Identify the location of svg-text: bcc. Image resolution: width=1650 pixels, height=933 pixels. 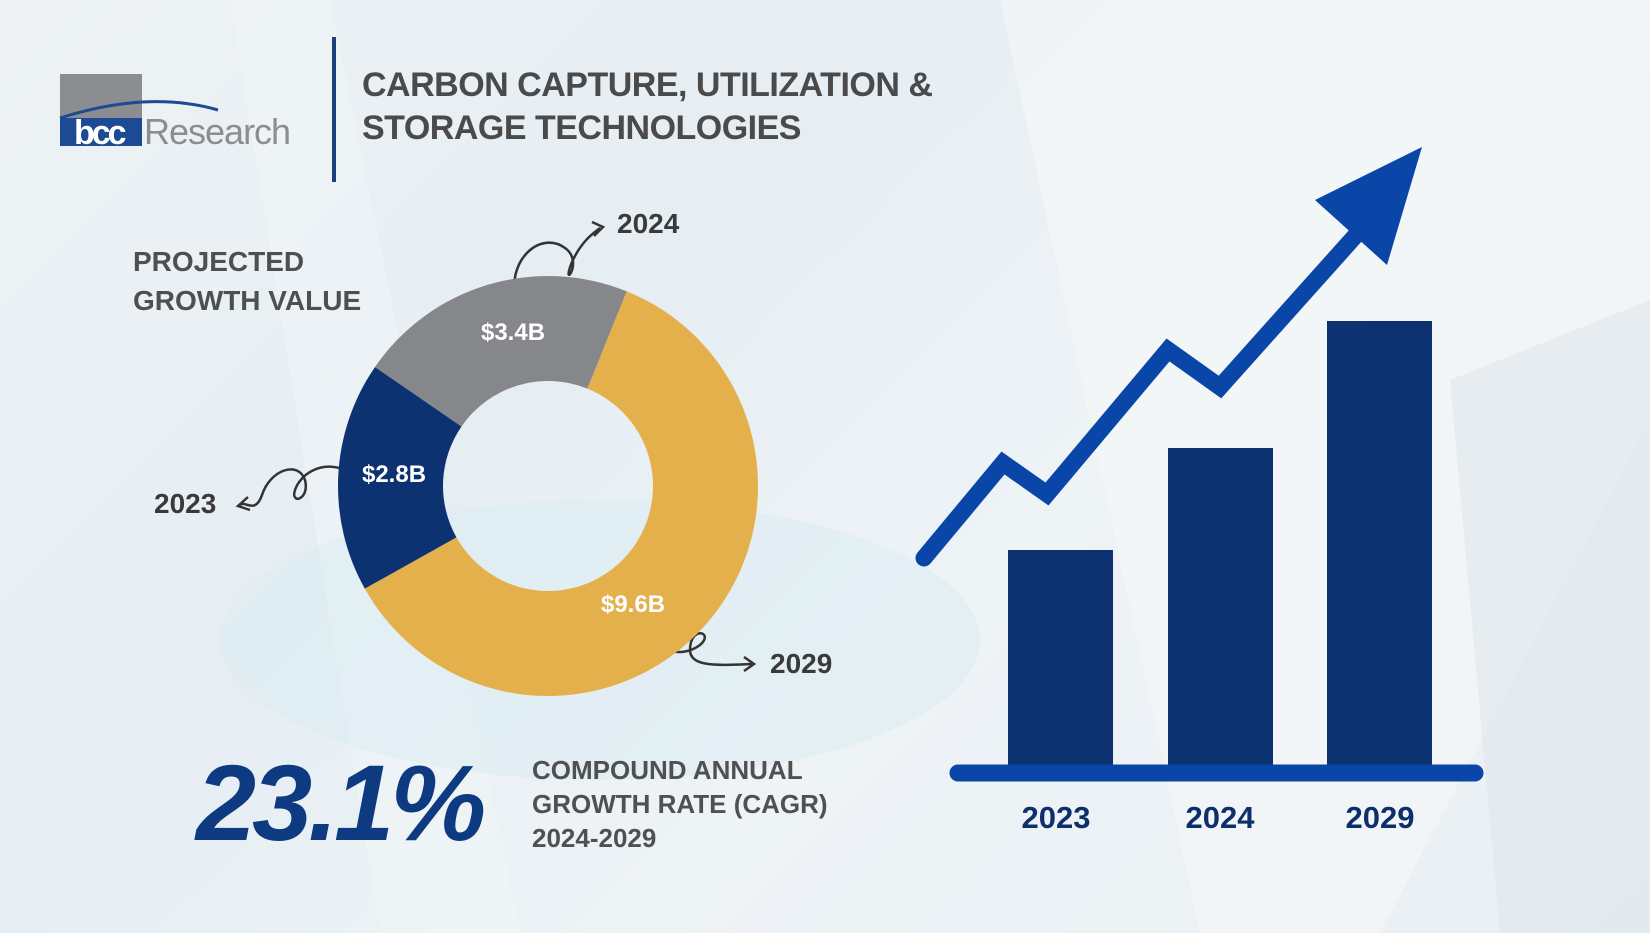
(100, 133).